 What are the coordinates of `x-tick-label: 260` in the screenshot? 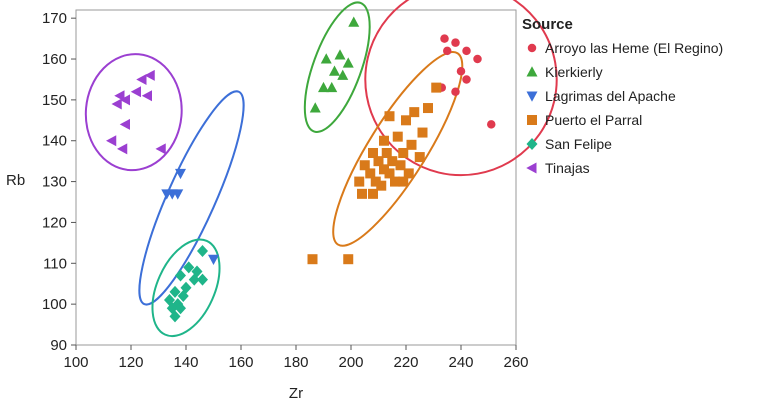 It's located at (515, 362).